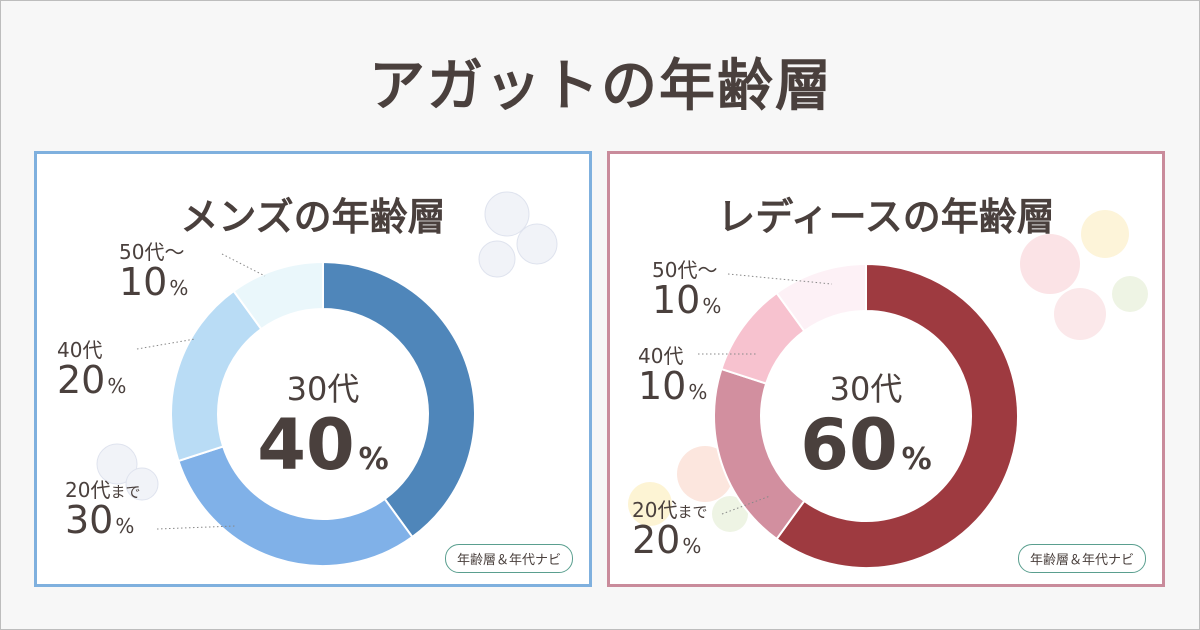 This screenshot has height=630, width=1200. I want to click on women-center-label: 30代 60%, so click(866, 422).